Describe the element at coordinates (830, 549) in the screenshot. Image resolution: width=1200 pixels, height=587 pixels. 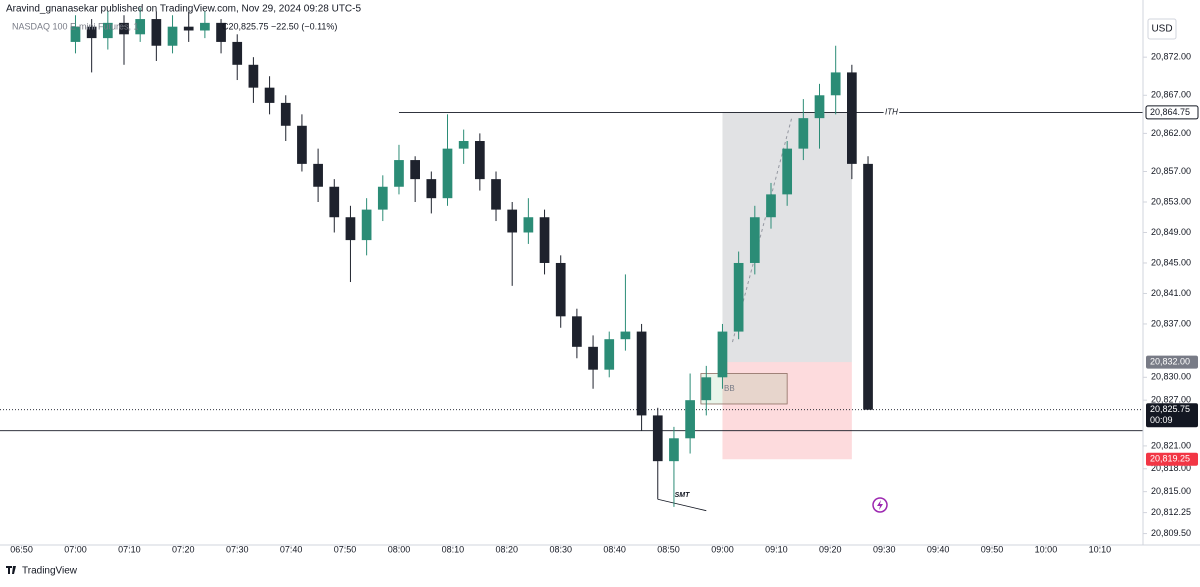
I see `x-tick-label: 09:20` at that location.